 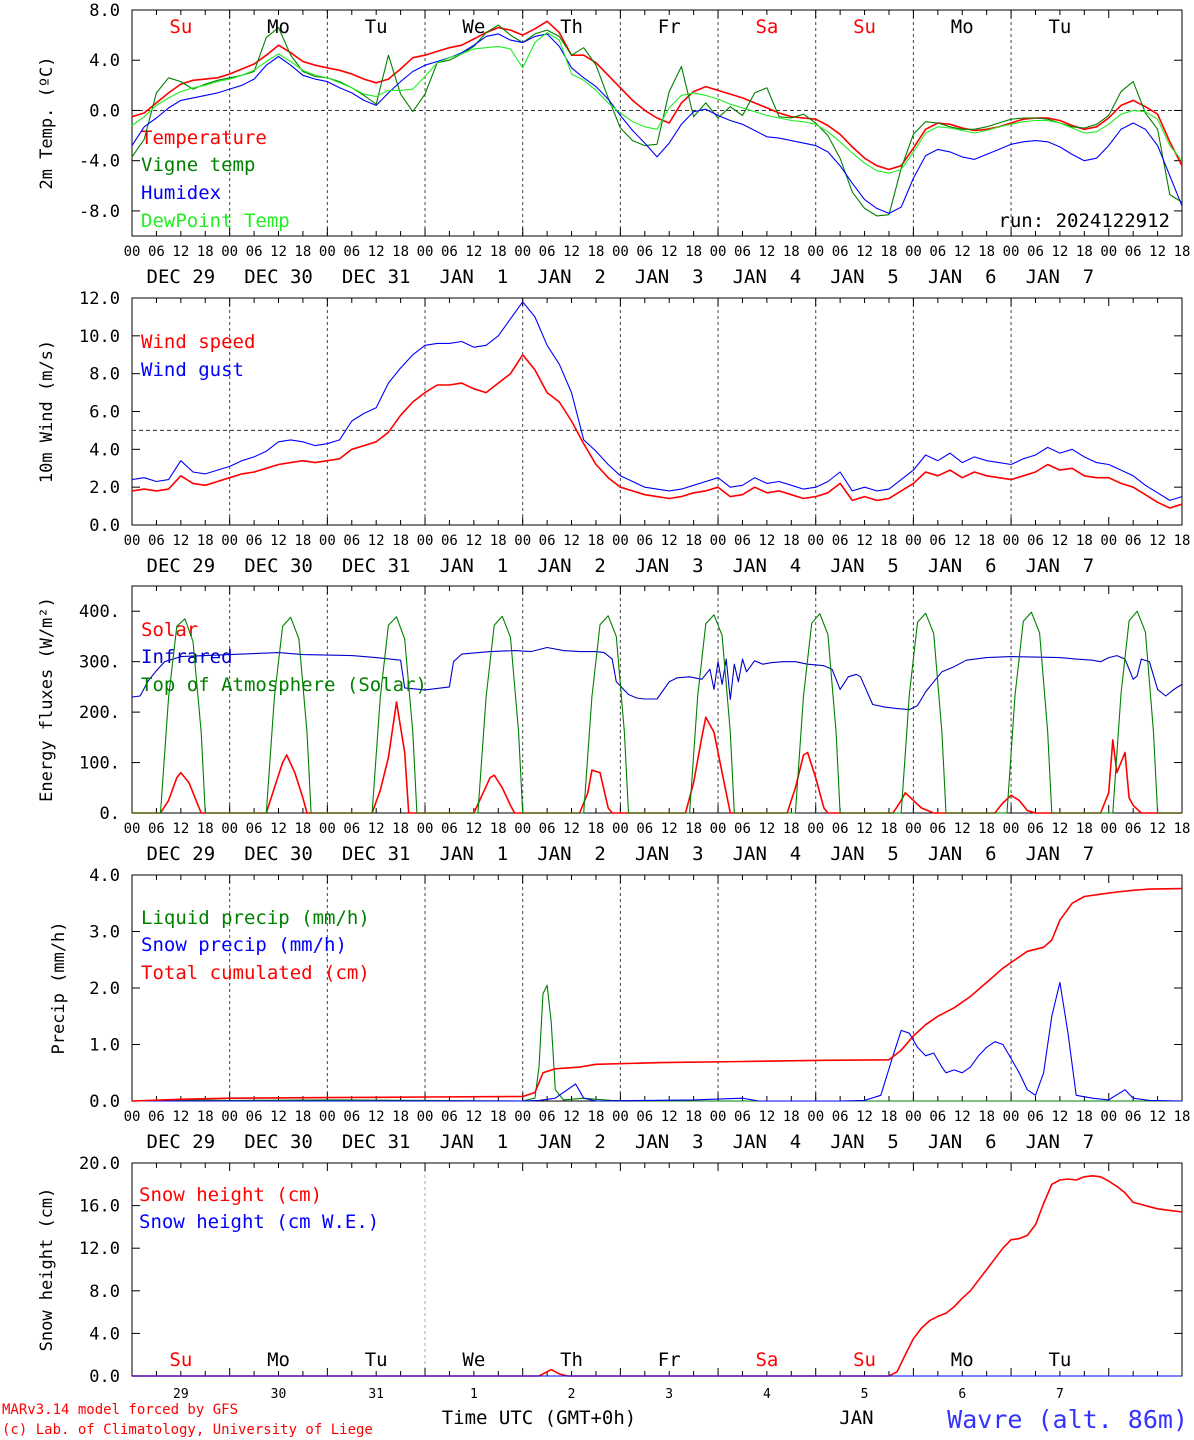 What do you see at coordinates (571, 27) in the screenshot?
I see `day-name-label: Th` at bounding box center [571, 27].